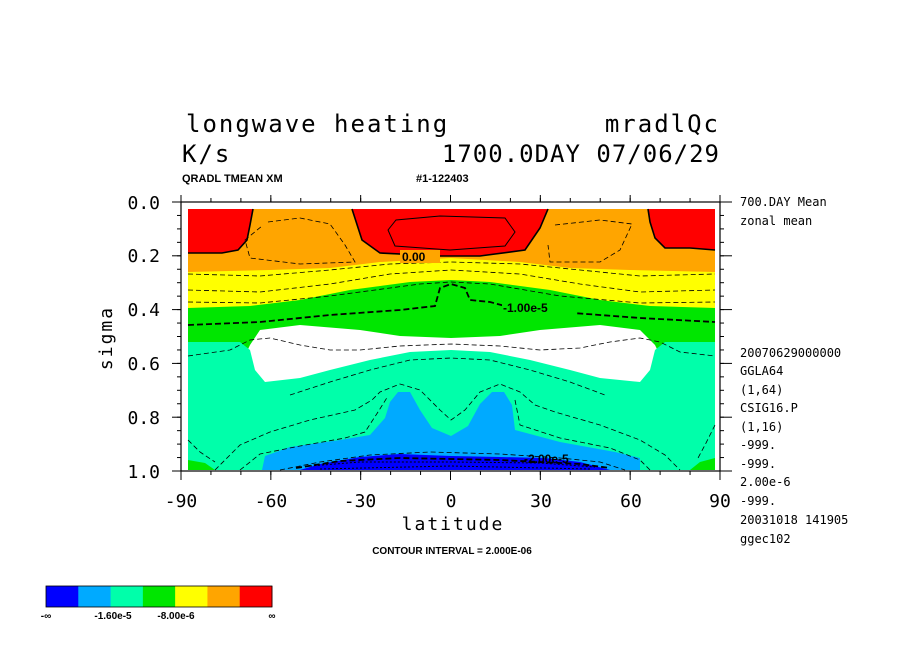 This screenshot has height=654, width=904. What do you see at coordinates (706, 441) in the screenshot?
I see `contour-line-dashed-corner-right` at bounding box center [706, 441].